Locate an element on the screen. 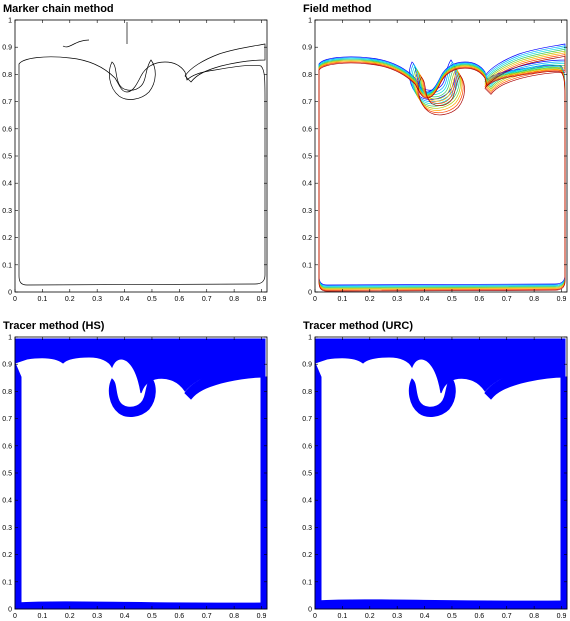 The image size is (570, 621). contour-right-lobe is located at coordinates (525, 75).